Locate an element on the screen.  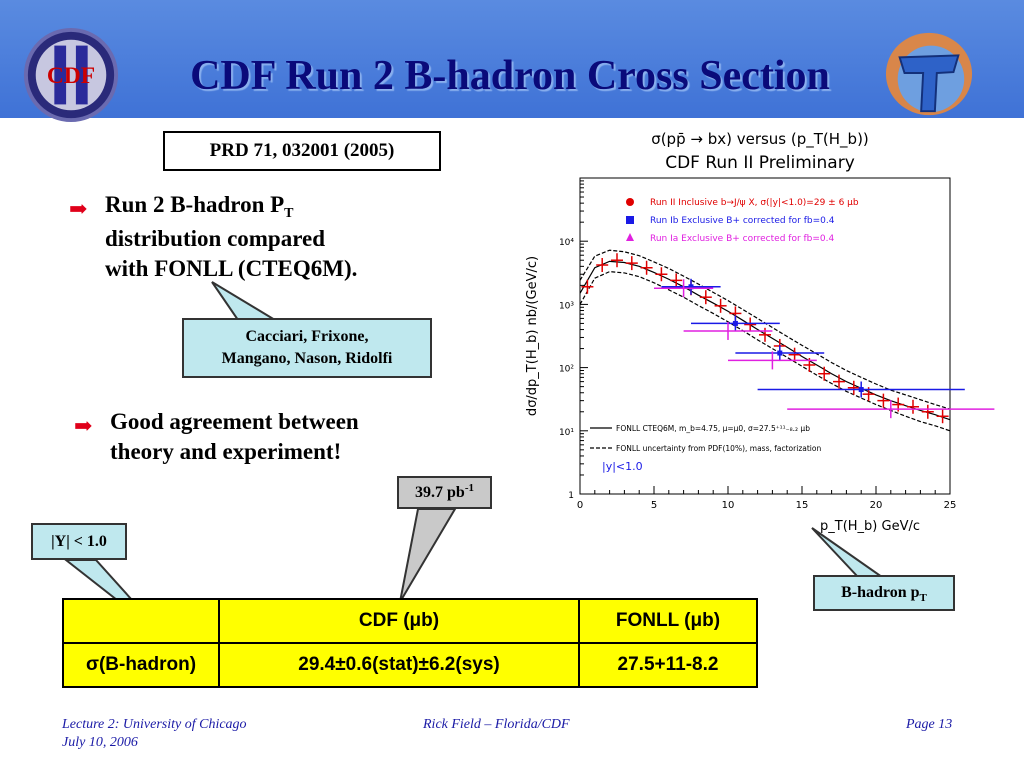
footer-date: July 10, 2006 is located at coordinates (100, 742).